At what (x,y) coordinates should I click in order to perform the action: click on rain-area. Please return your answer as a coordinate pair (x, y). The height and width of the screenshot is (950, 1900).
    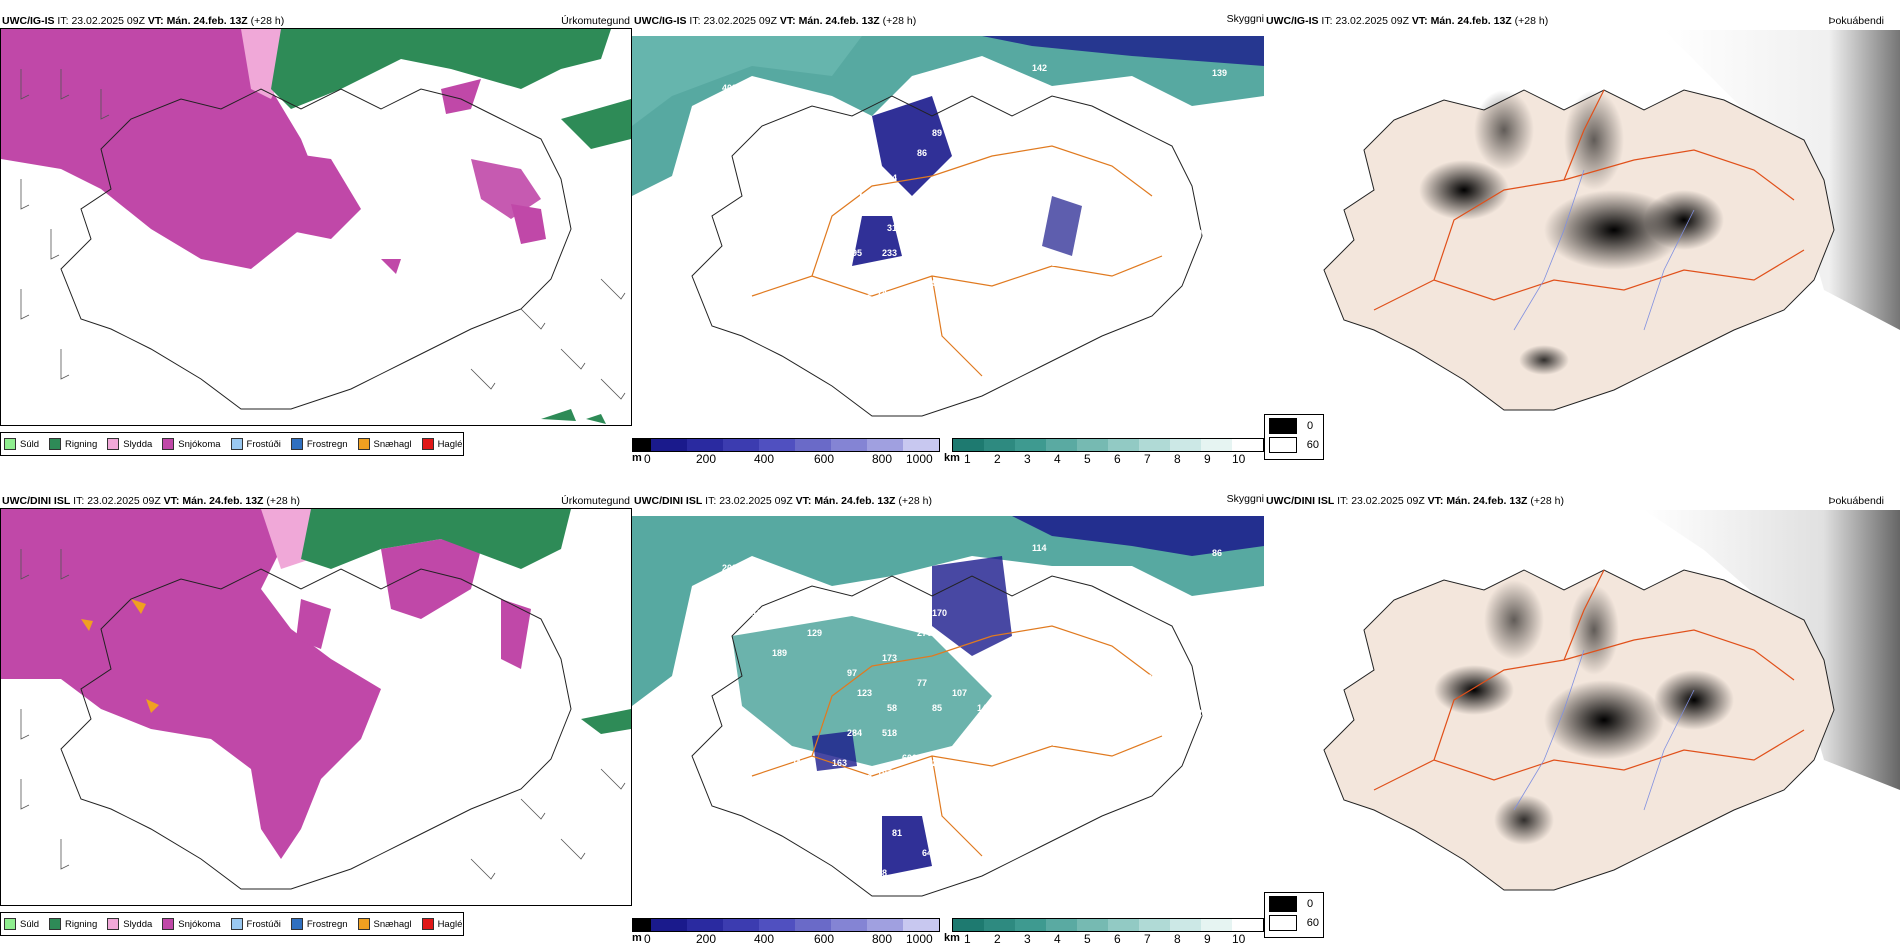
    Looking at the image, I should click on (436, 539).